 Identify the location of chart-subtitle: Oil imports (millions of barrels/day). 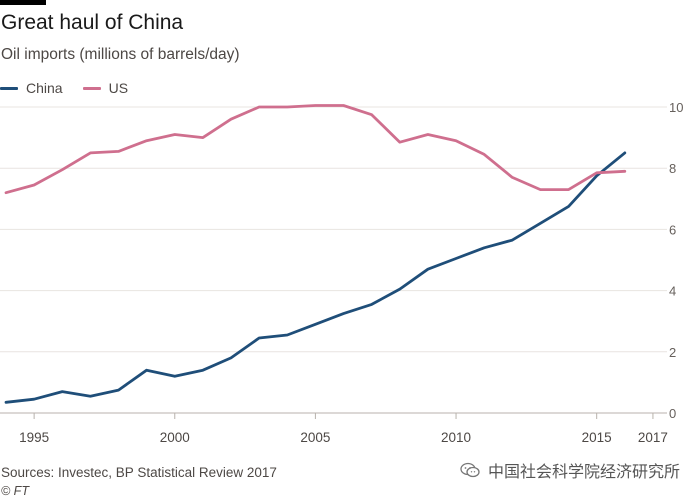
(120, 54).